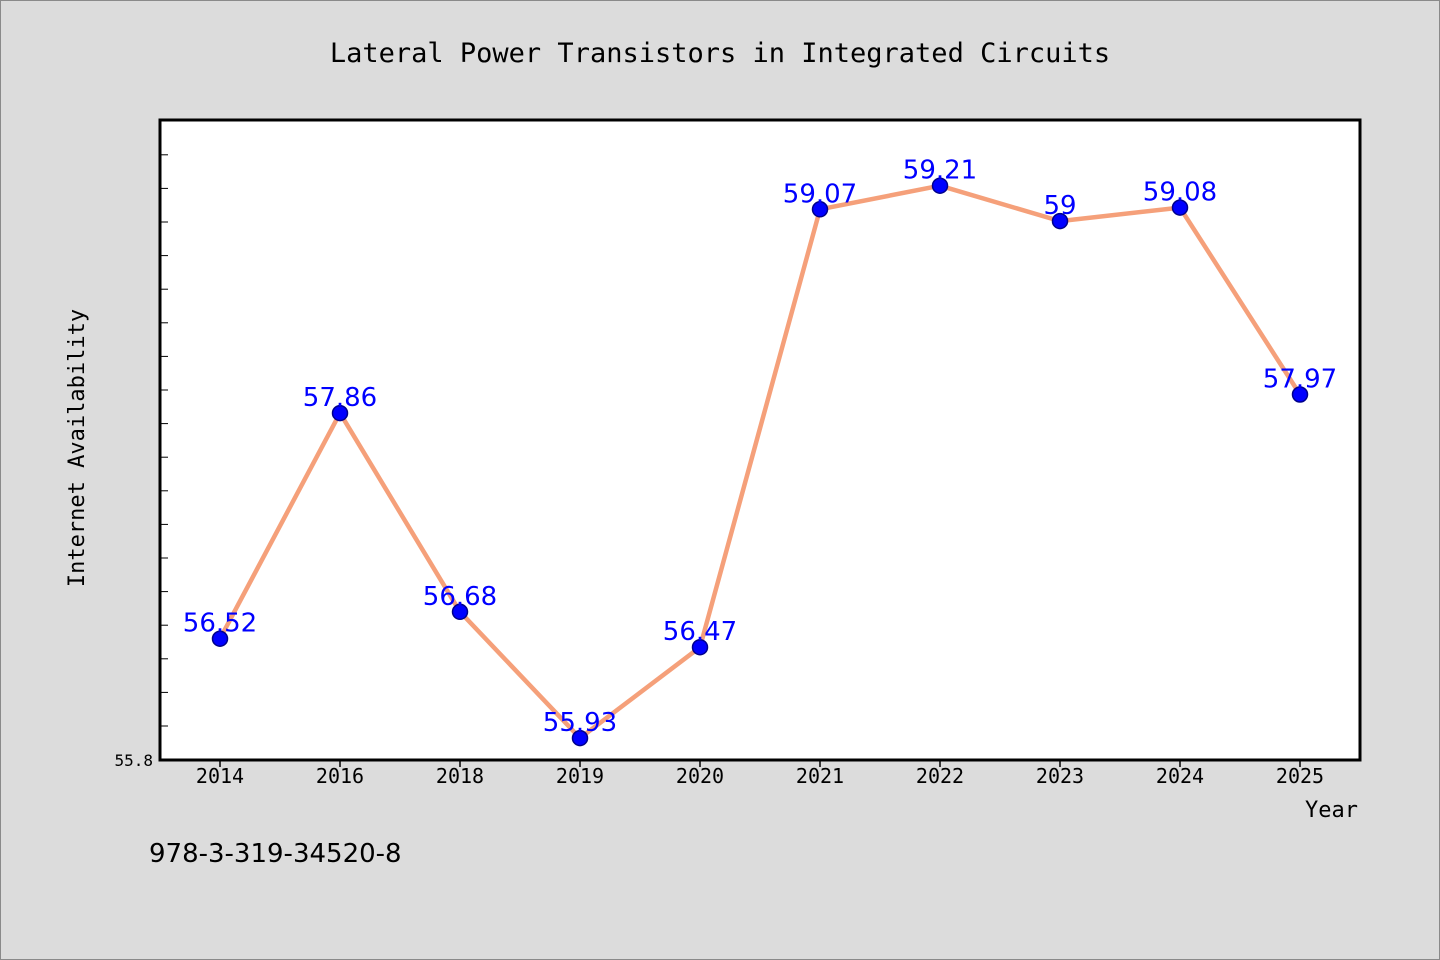  I want to click on x-tick-label: 2018, so click(460, 776).